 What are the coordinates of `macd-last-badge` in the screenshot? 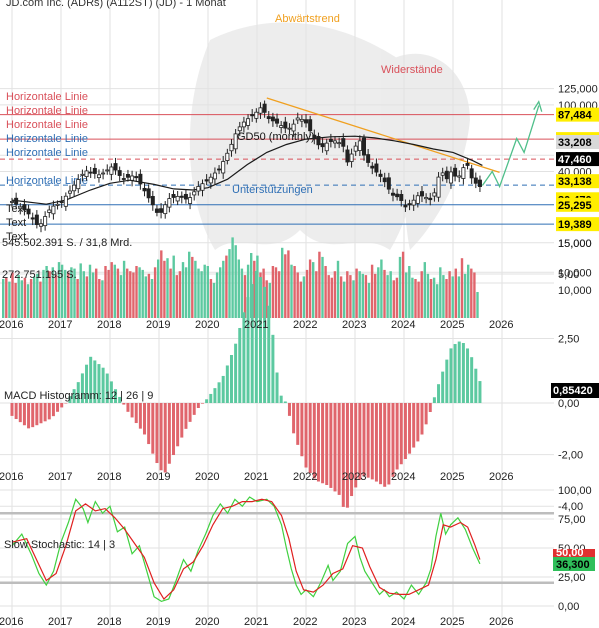 It's located at (575, 390).